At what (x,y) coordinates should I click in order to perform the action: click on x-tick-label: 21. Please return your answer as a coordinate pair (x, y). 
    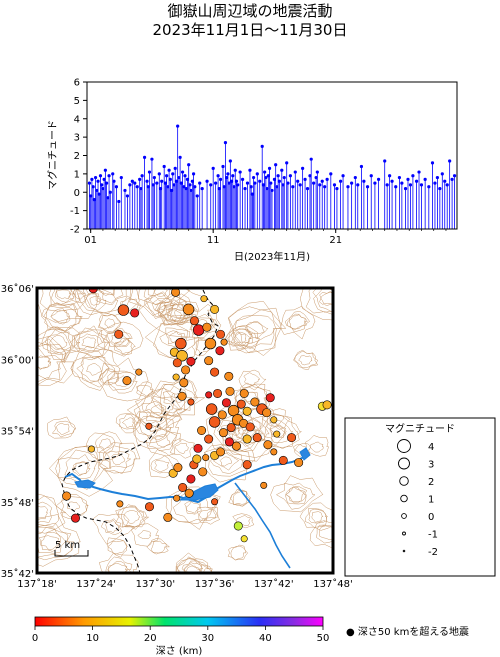
    Looking at the image, I should click on (335, 240).